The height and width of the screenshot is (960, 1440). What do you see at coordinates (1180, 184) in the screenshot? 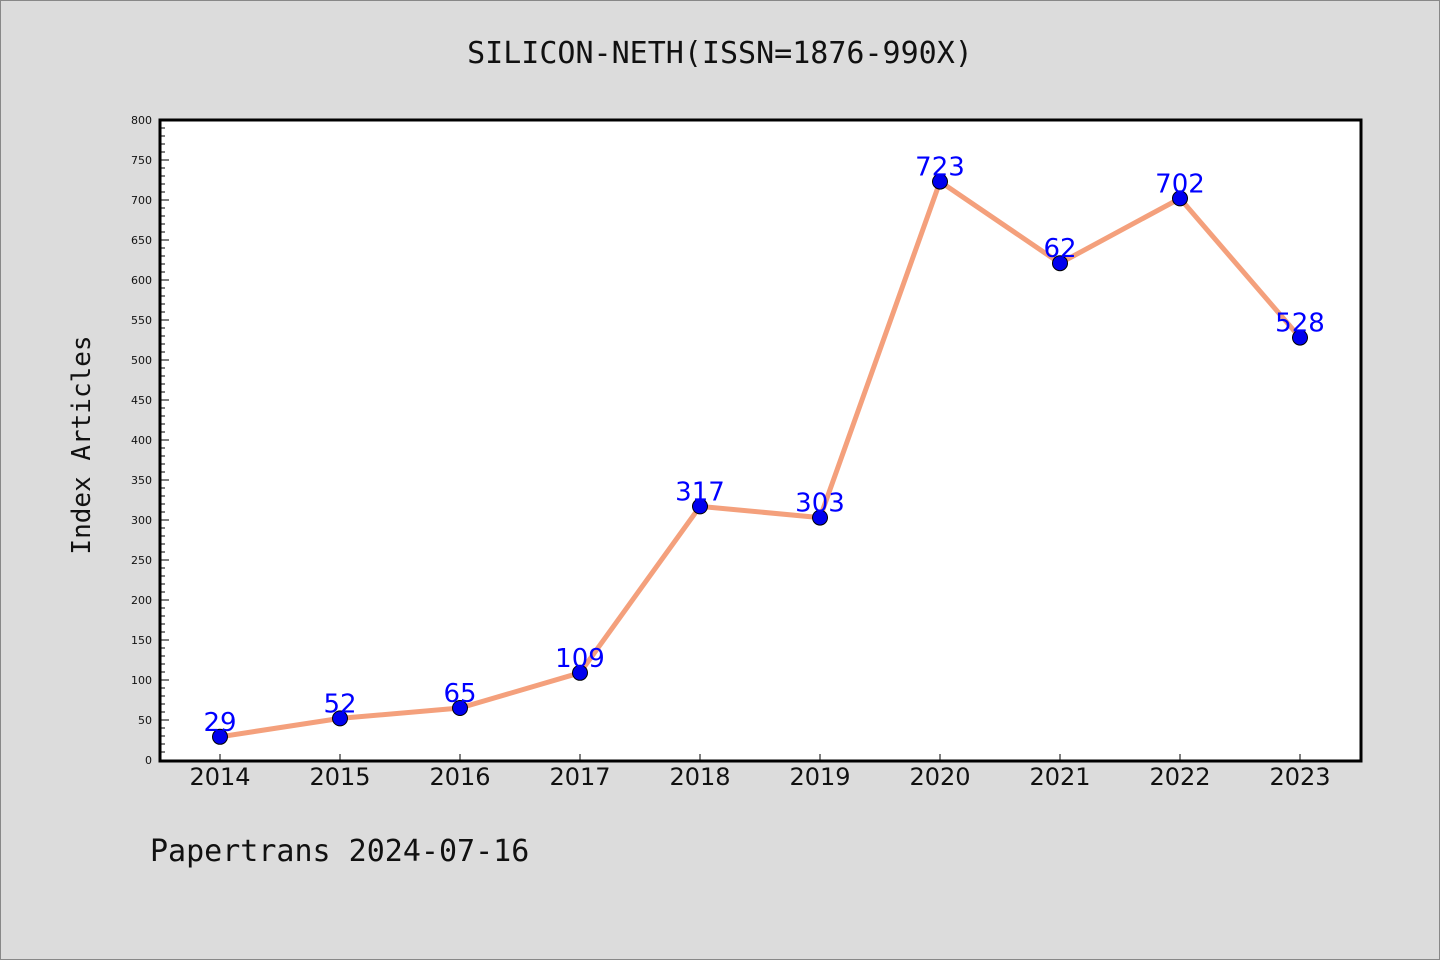
I see `data-label: 702` at bounding box center [1180, 184].